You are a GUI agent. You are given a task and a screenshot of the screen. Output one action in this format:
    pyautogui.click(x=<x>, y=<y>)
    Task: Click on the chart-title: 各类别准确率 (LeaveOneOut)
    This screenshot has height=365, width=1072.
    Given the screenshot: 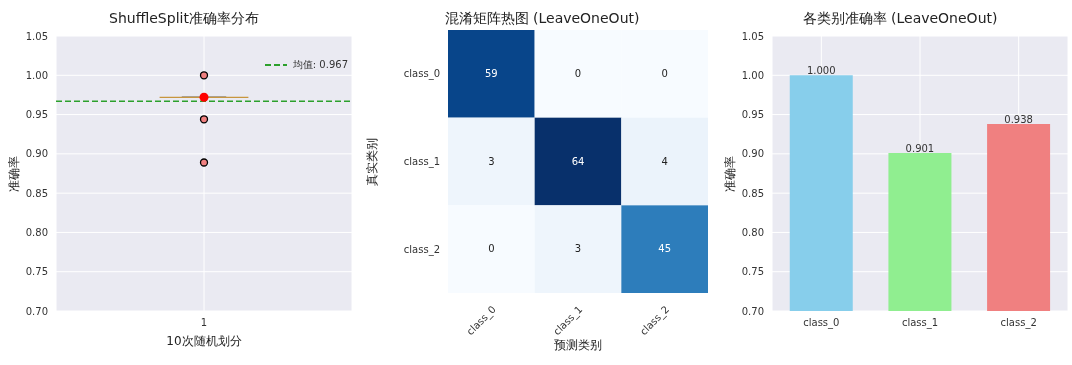 What is the action you would take?
    pyautogui.click(x=900, y=18)
    